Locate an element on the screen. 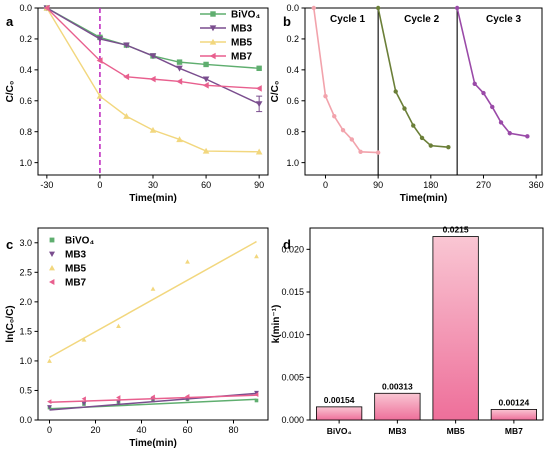 The width and height of the screenshot is (550, 452). panel-b-x-tick-label: 360 is located at coordinates (536, 185).